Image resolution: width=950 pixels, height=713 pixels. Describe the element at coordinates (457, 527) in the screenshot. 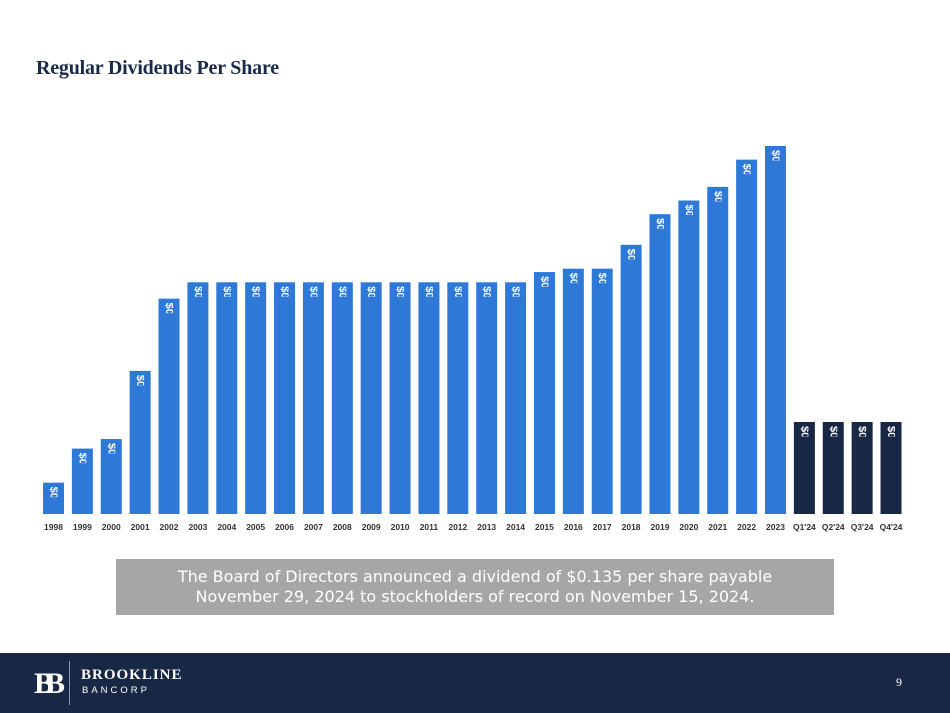

I see `x-tick-label: 2012` at that location.